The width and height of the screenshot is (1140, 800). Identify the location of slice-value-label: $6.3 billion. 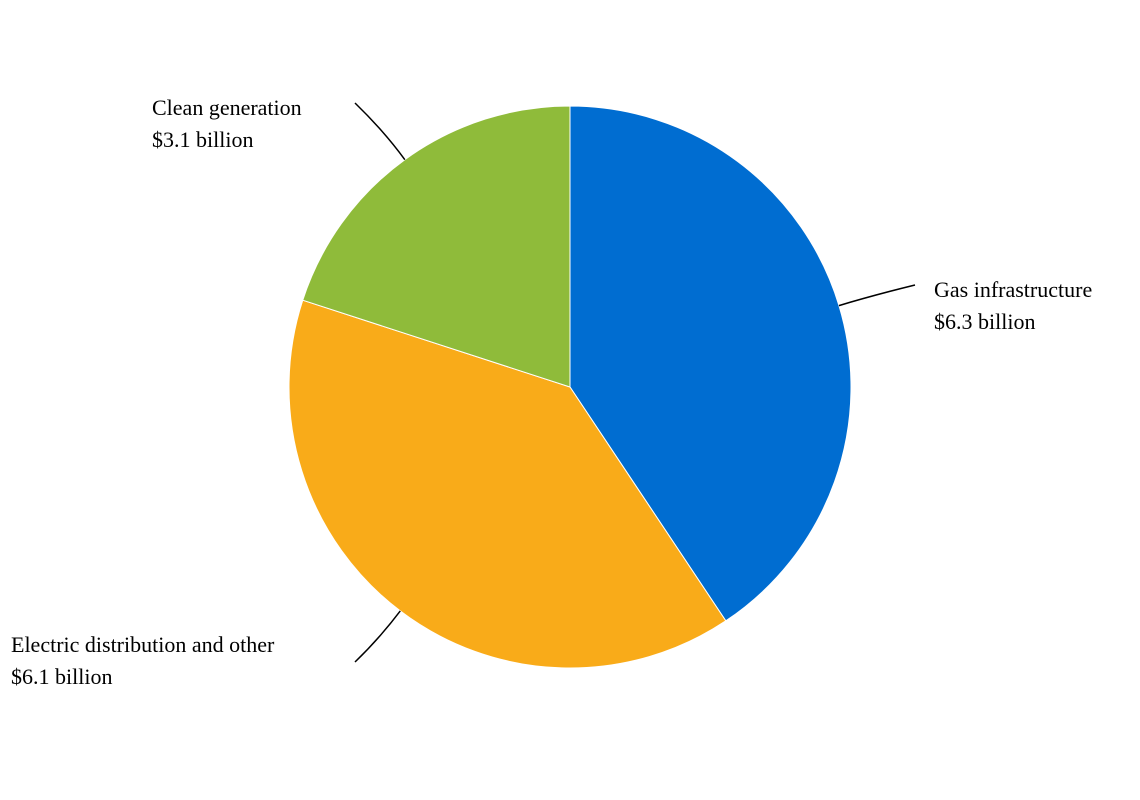
(984, 321).